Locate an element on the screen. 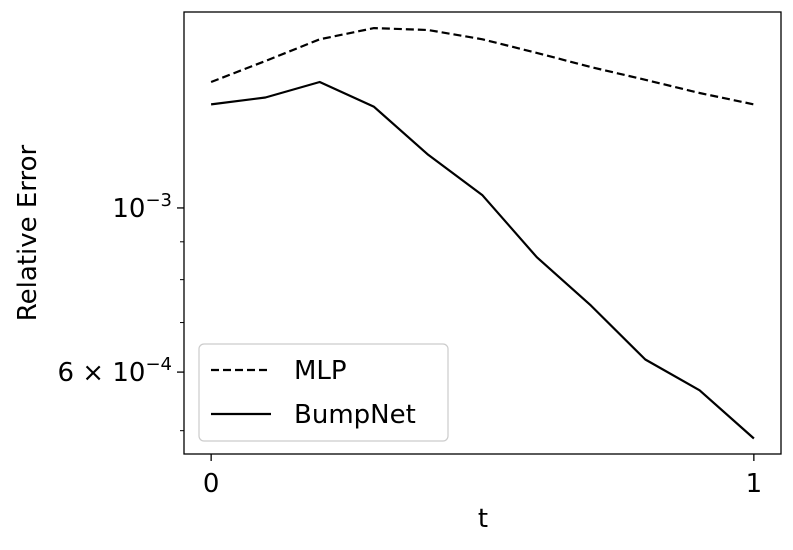 This screenshot has width=793, height=550. x-tick-label: 0 is located at coordinates (211, 484).